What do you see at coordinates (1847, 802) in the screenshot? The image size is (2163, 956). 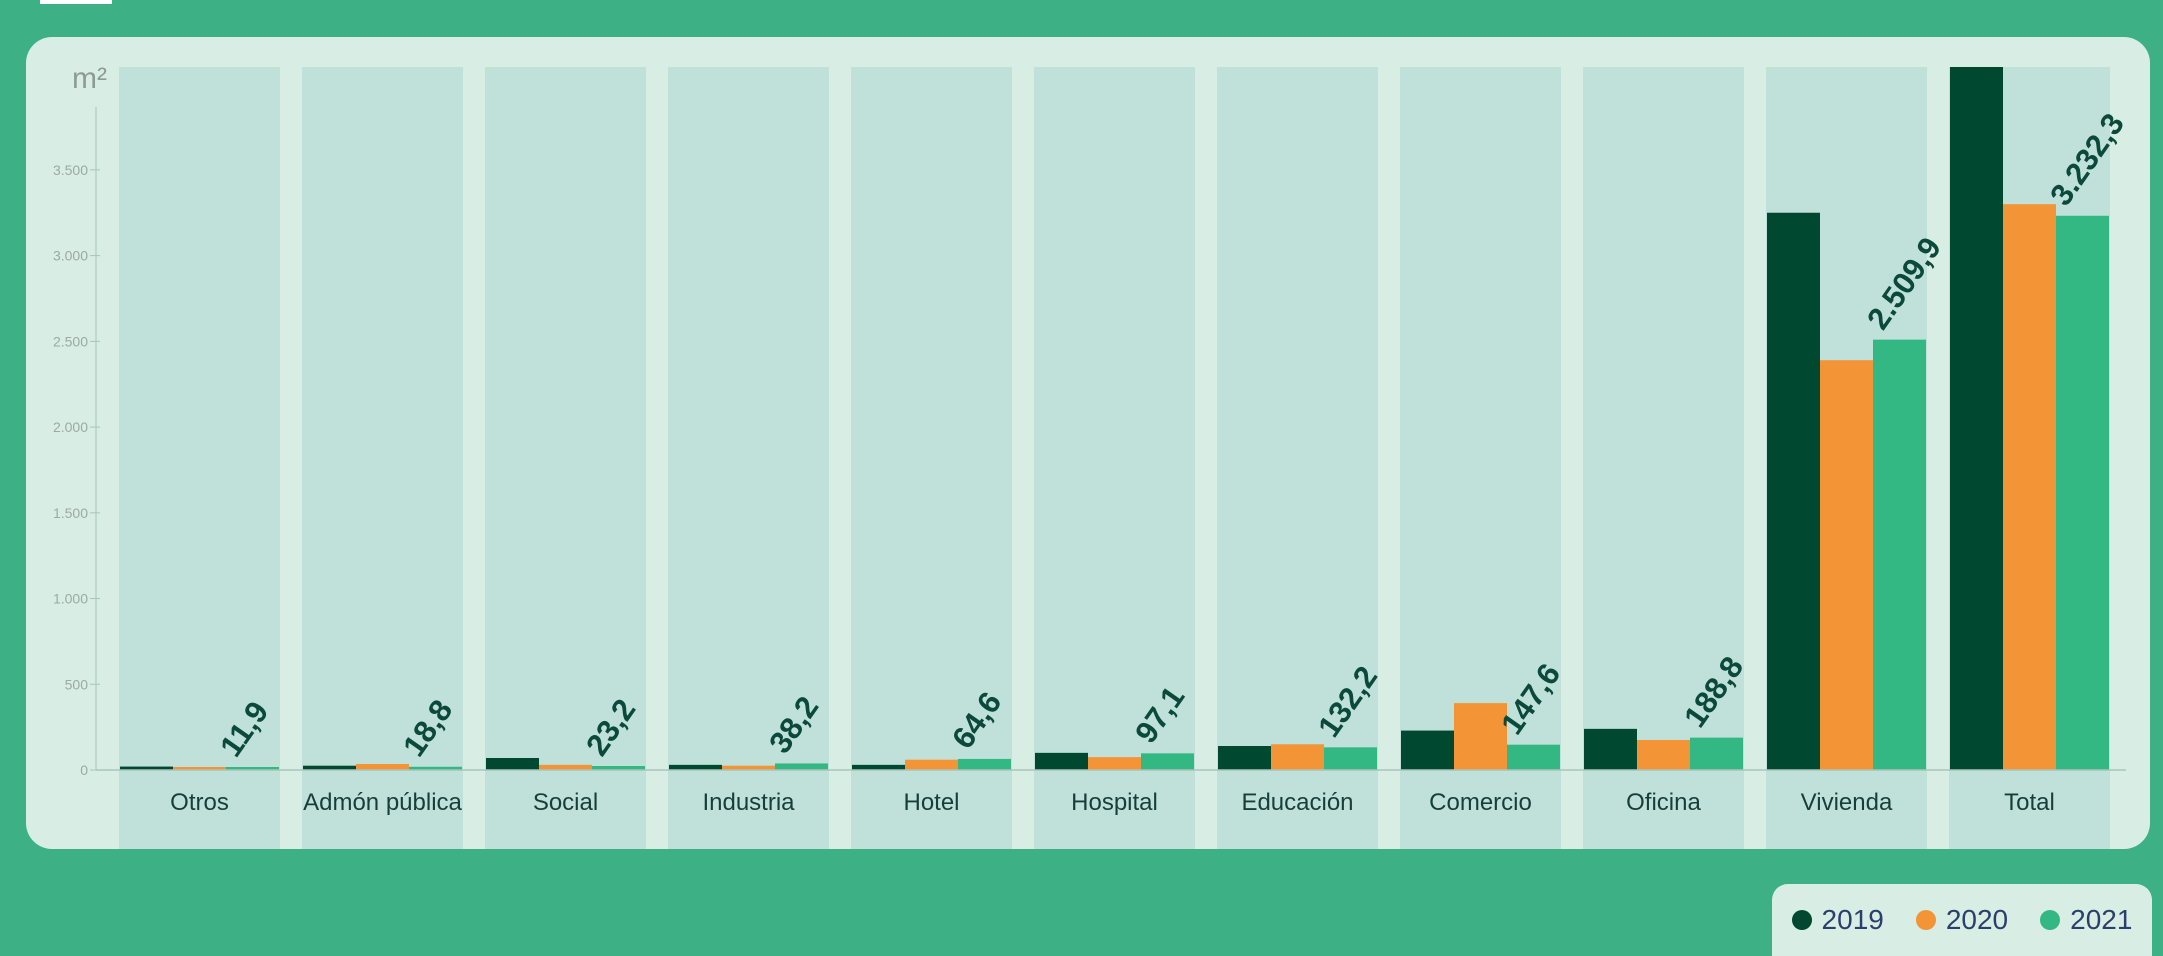 I see `category-label: Vivienda` at bounding box center [1847, 802].